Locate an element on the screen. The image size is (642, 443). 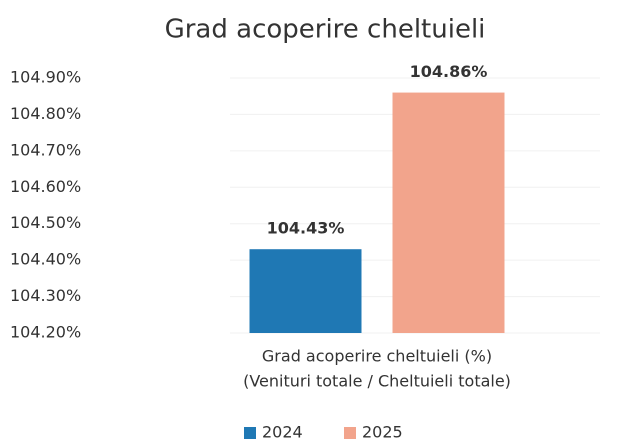
chart-title: Grad acoperire cheltuieli is located at coordinates (325, 30).